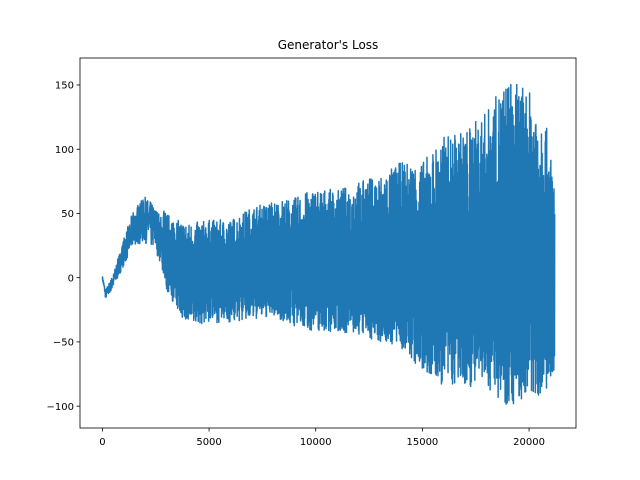 This screenshot has width=640, height=480. I want to click on y-tick-label: 150, so click(64, 86).